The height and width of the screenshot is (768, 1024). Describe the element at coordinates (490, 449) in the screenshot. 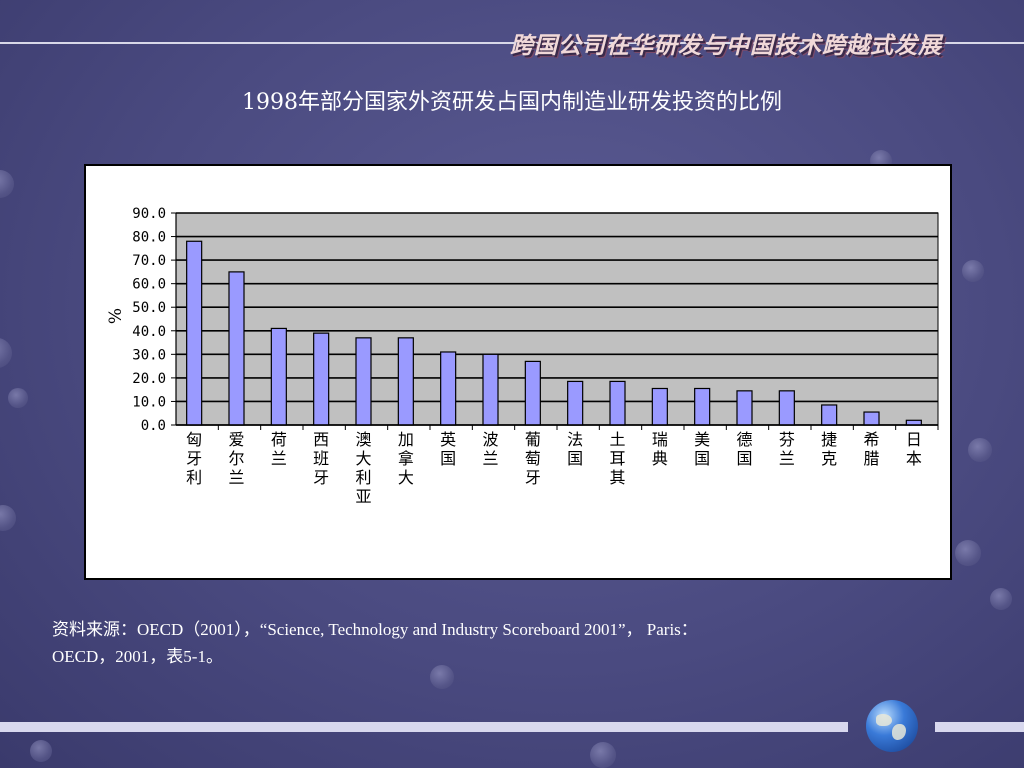

I see `x-tick-label: 波兰` at that location.